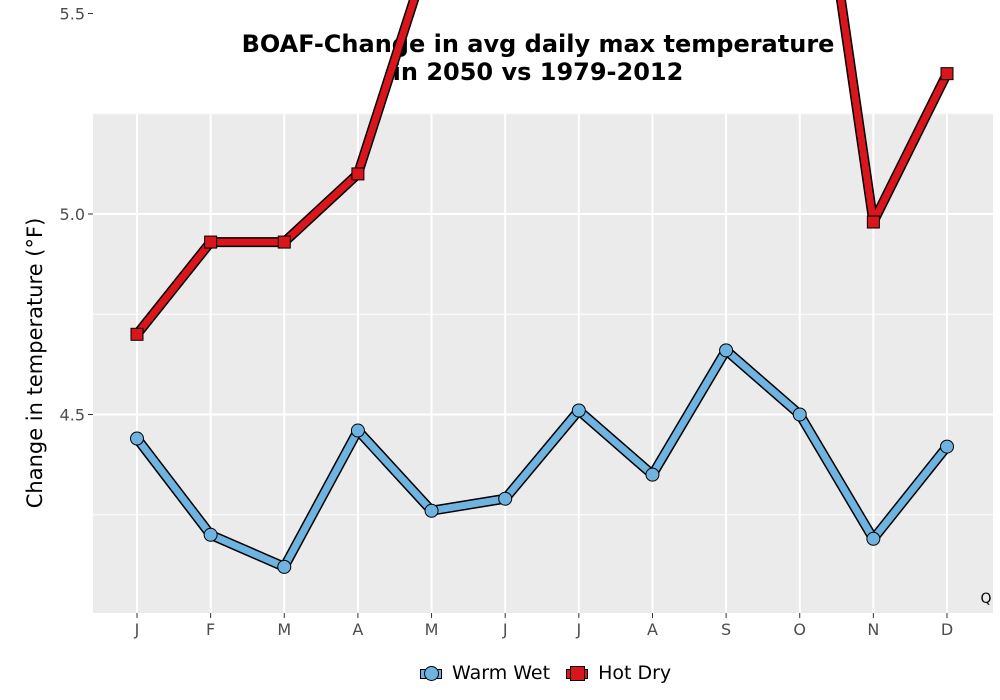 The image size is (1000, 700). Describe the element at coordinates (538, 72) in the screenshot. I see `chart-title-line-2: in 2050 vs 1979-2012` at that location.